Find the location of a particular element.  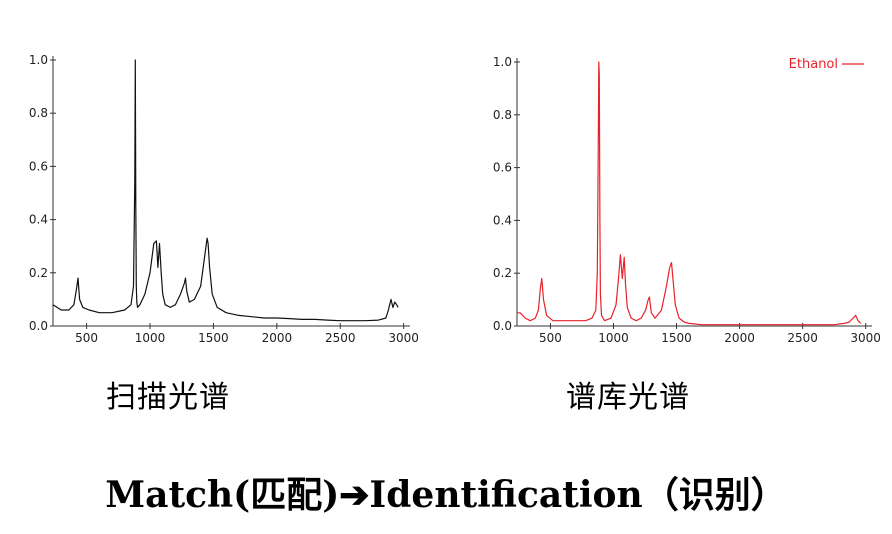

library-spectrum-caption: 谱库光谱 is located at coordinates (628, 397).